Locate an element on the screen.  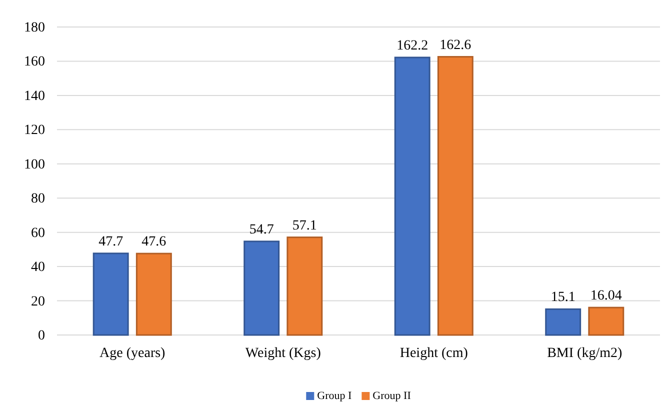
y-tick-label: 40 is located at coordinates (38, 268).